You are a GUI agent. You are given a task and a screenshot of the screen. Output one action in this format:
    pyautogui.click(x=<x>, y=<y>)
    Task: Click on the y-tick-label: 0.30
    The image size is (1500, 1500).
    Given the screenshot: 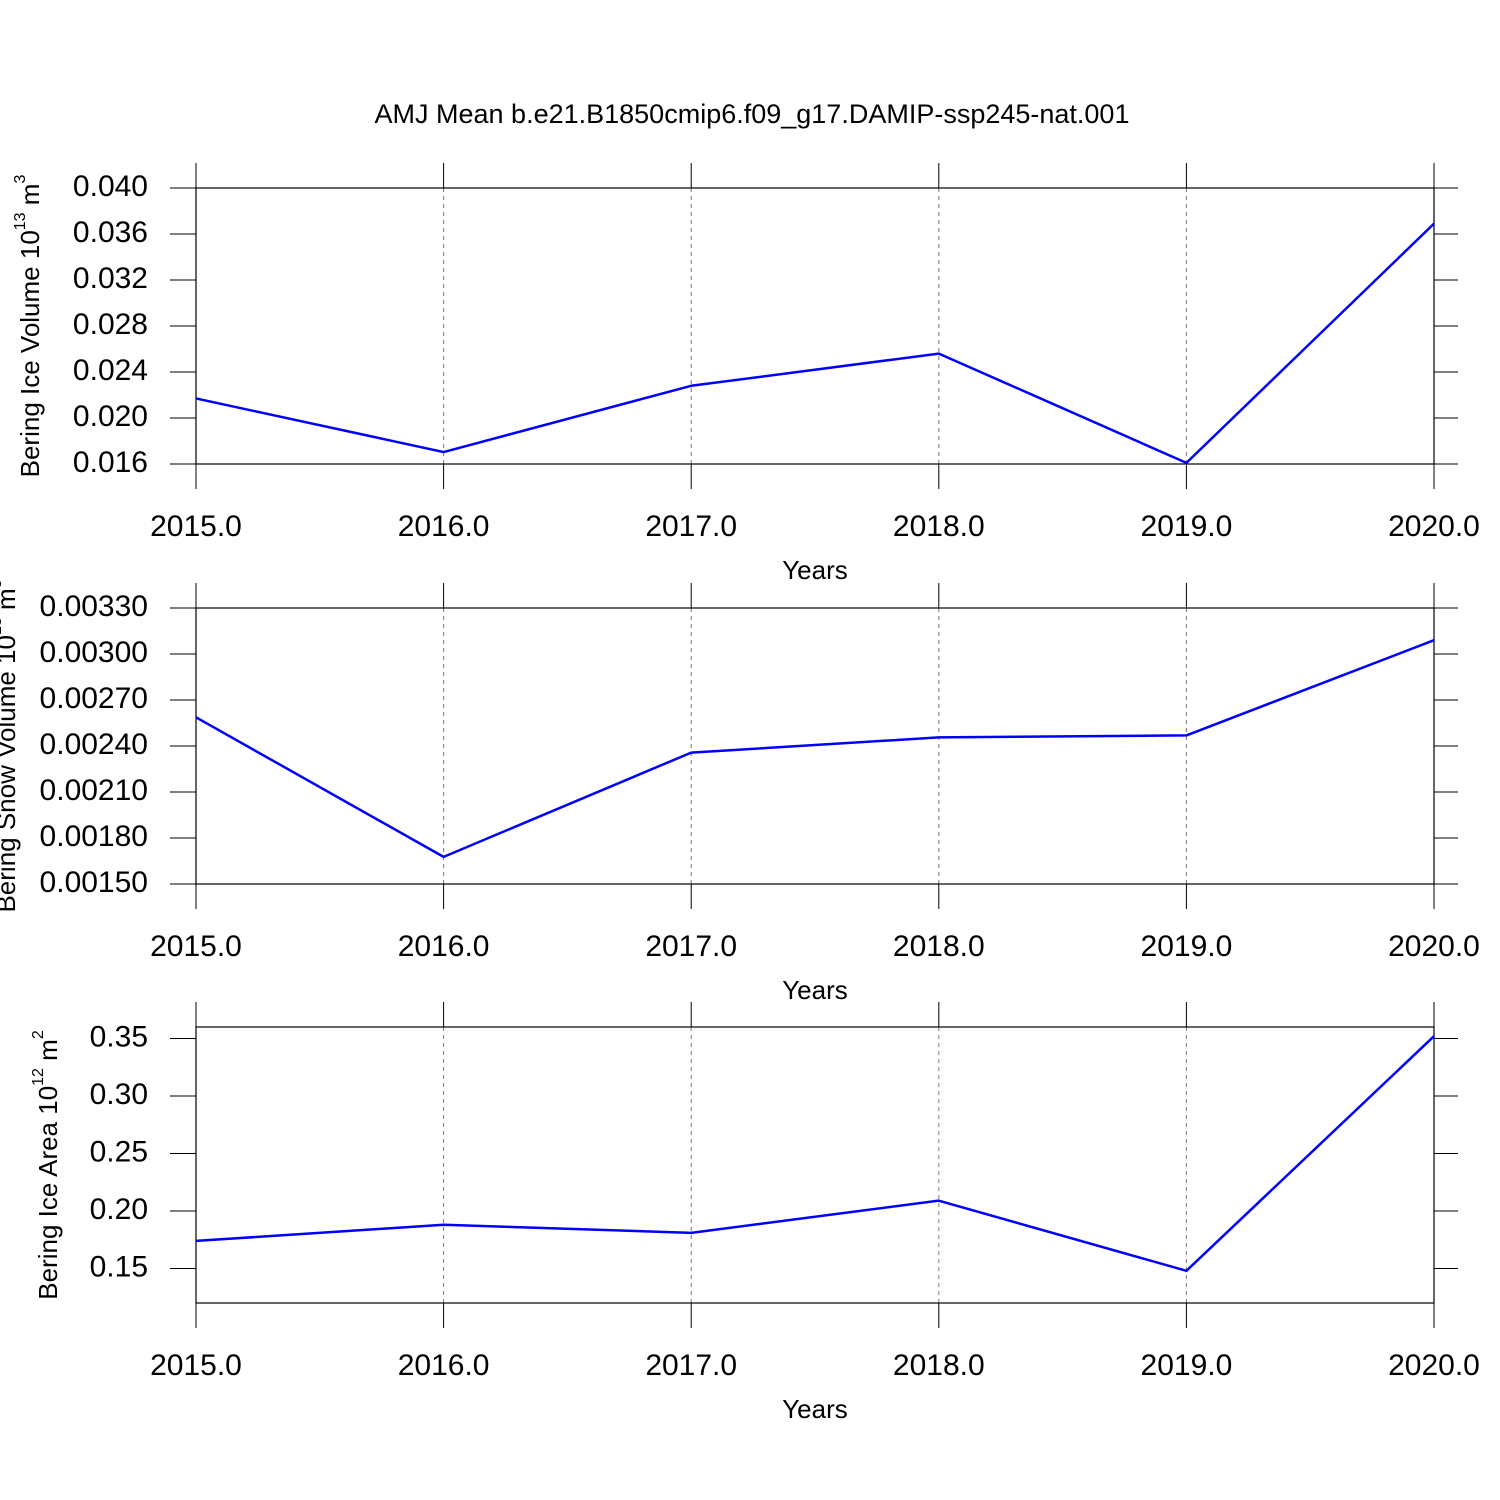 What is the action you would take?
    pyautogui.click(x=119, y=1094)
    